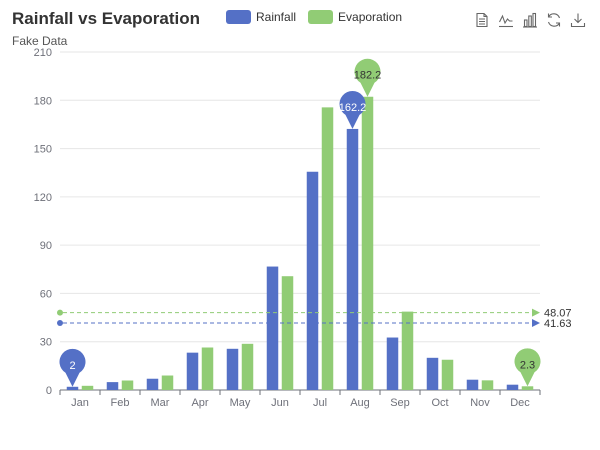  I want to click on y-tick-label: 30, so click(46, 343).